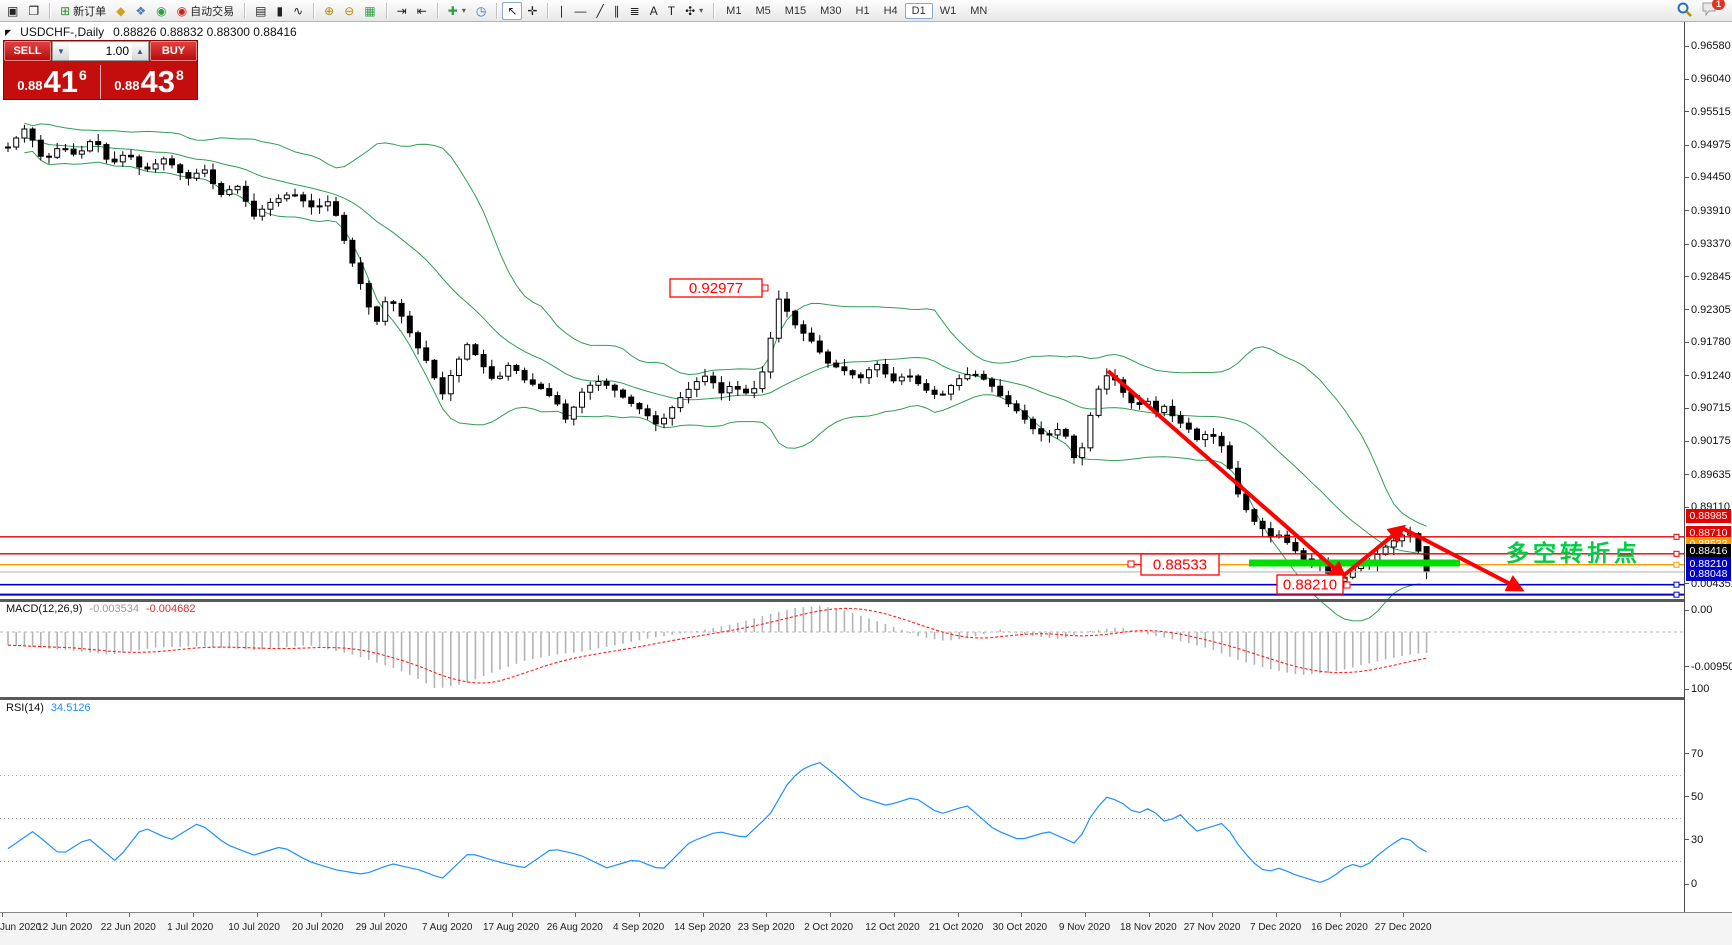 Image resolution: width=1732 pixels, height=945 pixels. Describe the element at coordinates (1354, 563) in the screenshot. I see `support-highlight-bar` at that location.